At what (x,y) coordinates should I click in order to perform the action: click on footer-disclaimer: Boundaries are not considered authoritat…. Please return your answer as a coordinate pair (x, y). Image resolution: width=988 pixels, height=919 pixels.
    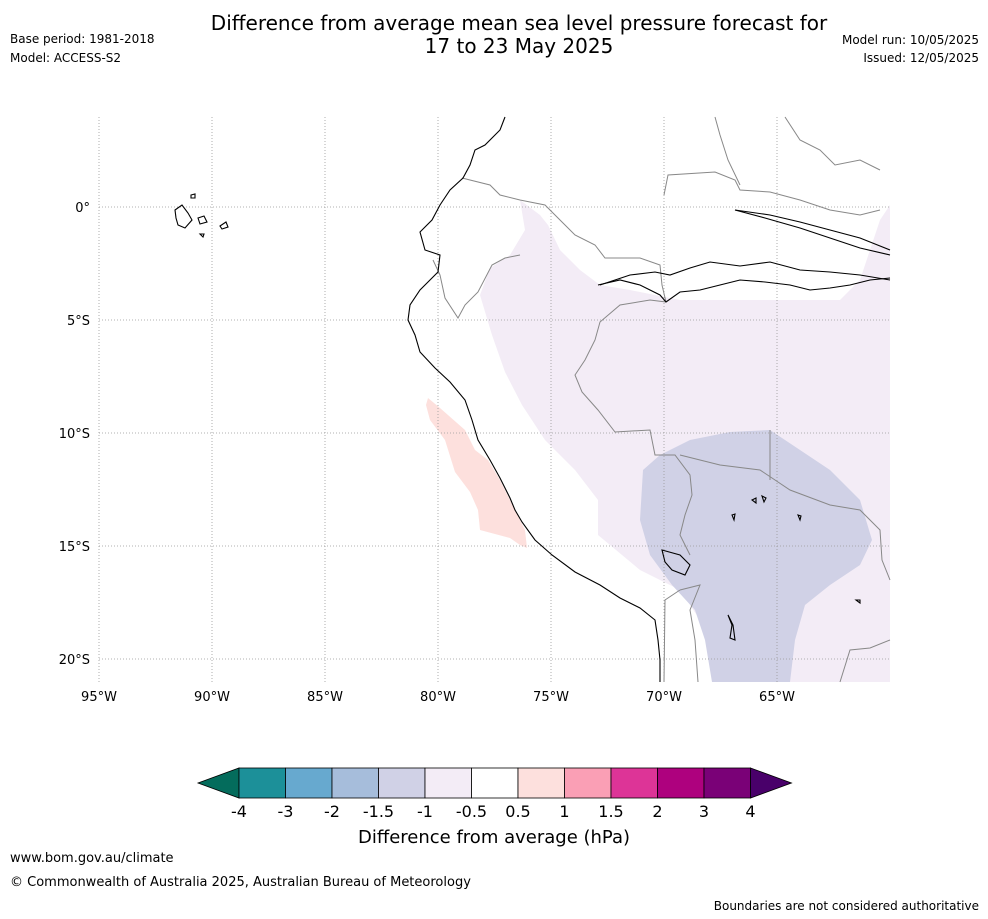
    Looking at the image, I should click on (846, 906).